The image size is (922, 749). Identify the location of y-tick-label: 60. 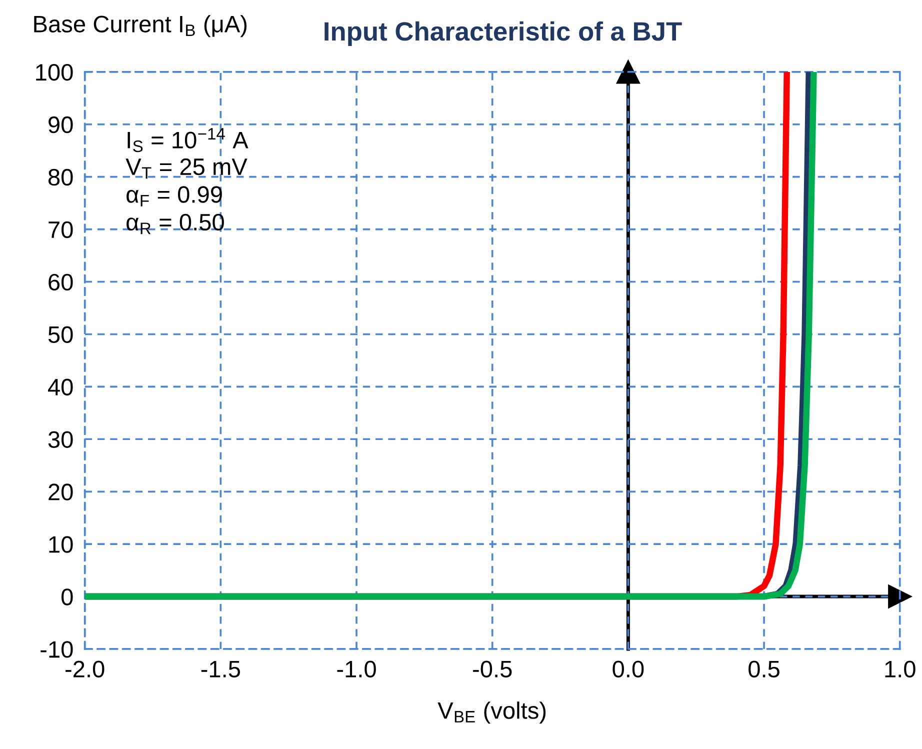
(60, 282).